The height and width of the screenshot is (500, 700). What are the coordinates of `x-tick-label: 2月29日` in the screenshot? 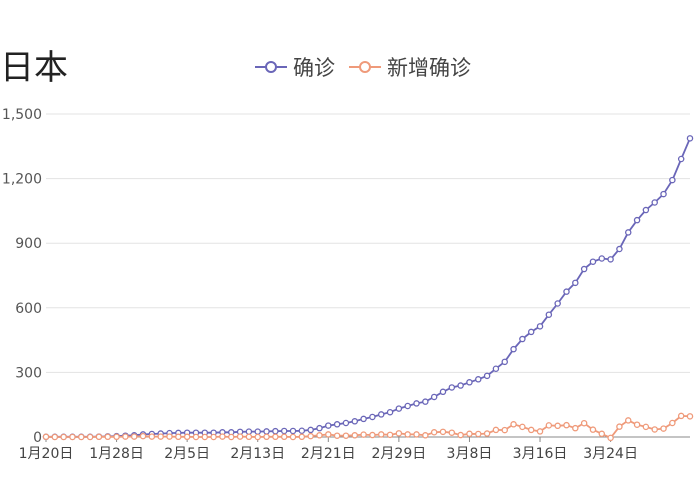 It's located at (399, 454).